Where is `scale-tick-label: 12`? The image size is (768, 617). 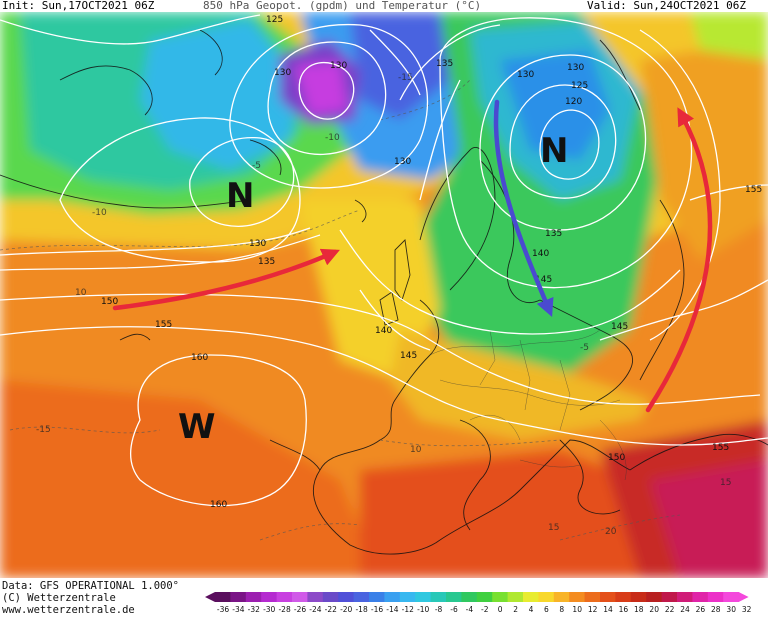 scale-tick-label: 12 is located at coordinates (593, 609).